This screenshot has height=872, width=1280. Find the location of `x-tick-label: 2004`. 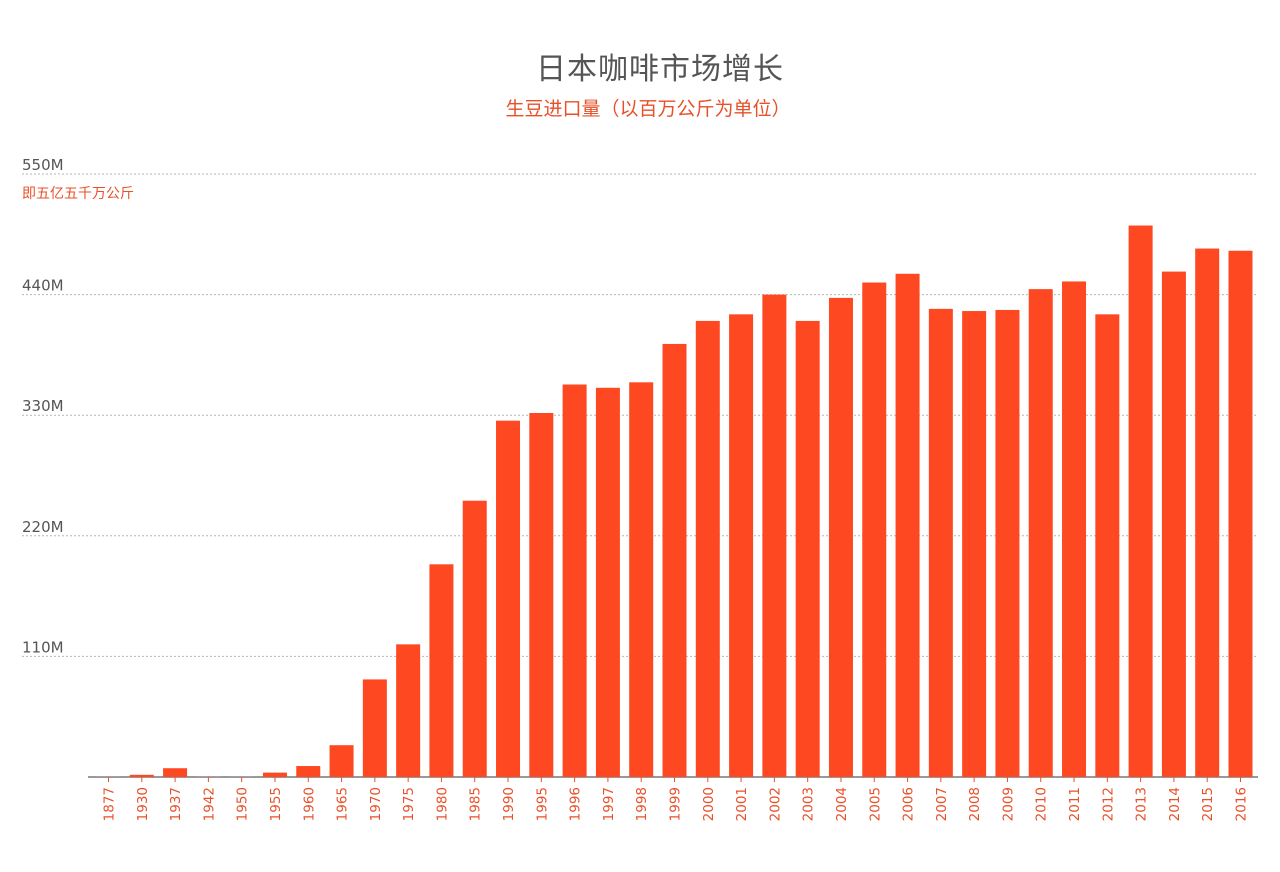

x-tick-label: 2004 is located at coordinates (842, 804).